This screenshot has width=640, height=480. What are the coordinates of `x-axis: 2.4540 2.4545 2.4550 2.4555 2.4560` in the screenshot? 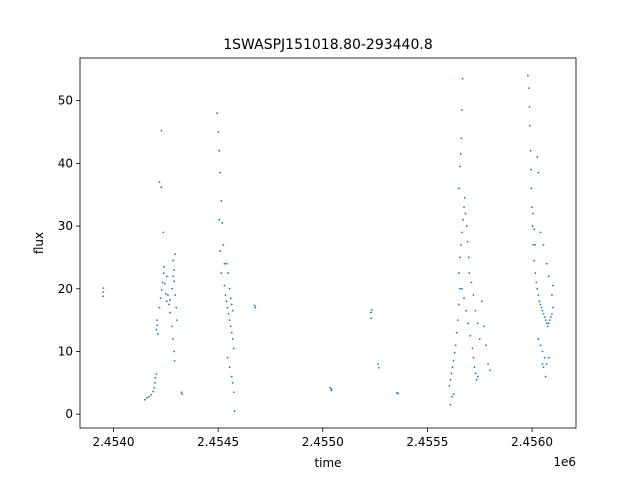 It's located at (322, 438).